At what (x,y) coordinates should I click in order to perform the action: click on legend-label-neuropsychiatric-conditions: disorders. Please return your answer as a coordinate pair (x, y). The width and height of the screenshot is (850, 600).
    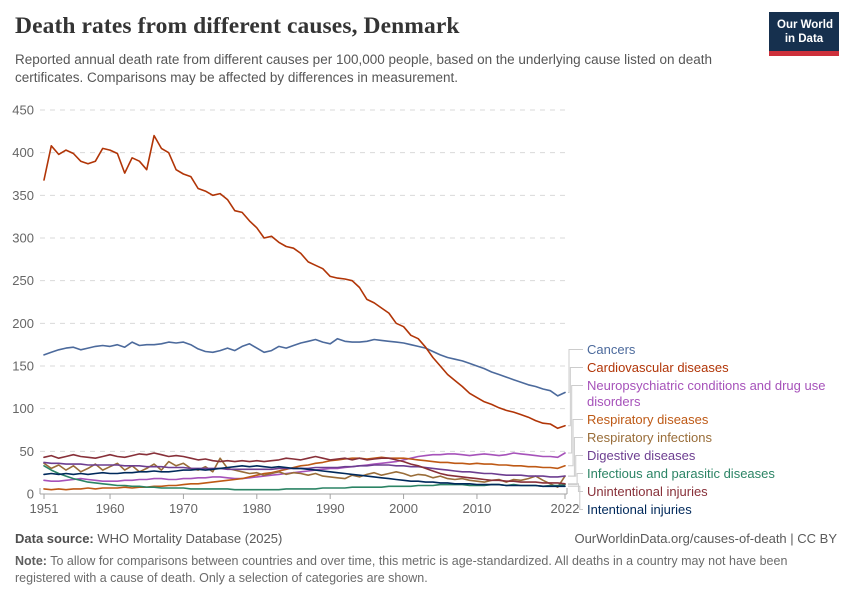
    Looking at the image, I should click on (614, 401).